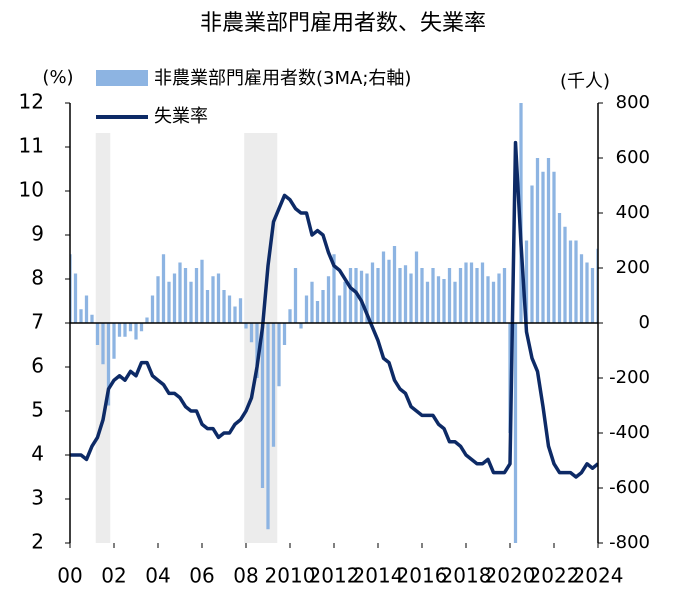  What do you see at coordinates (37, 454) in the screenshot?
I see `y-tick-label: 4` at bounding box center [37, 454].